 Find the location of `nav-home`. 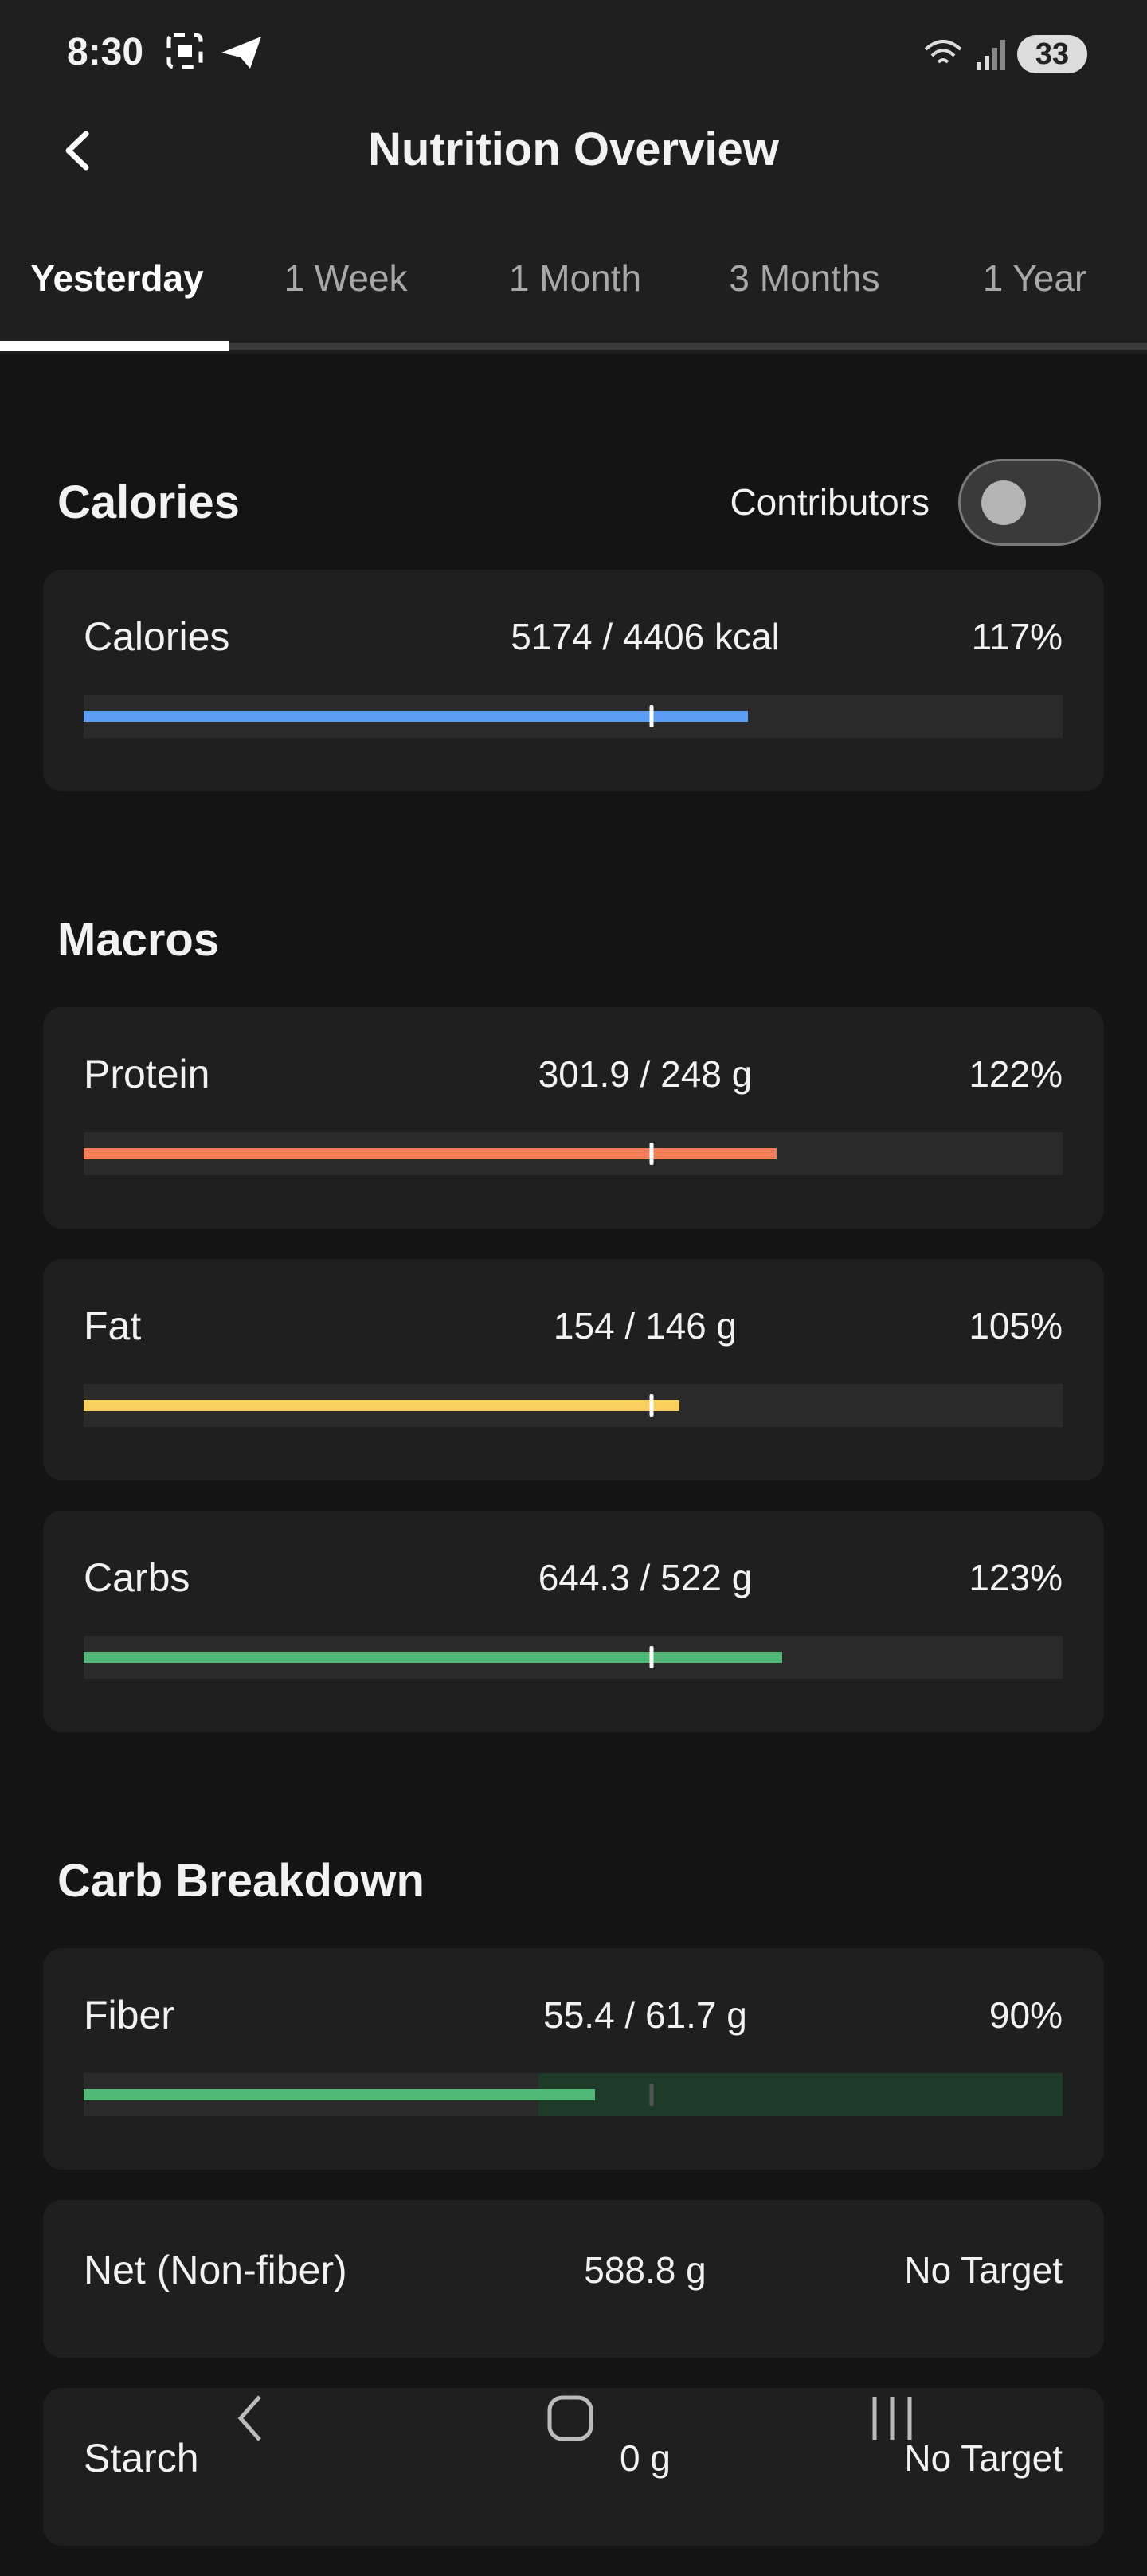

nav-home is located at coordinates (570, 2418).